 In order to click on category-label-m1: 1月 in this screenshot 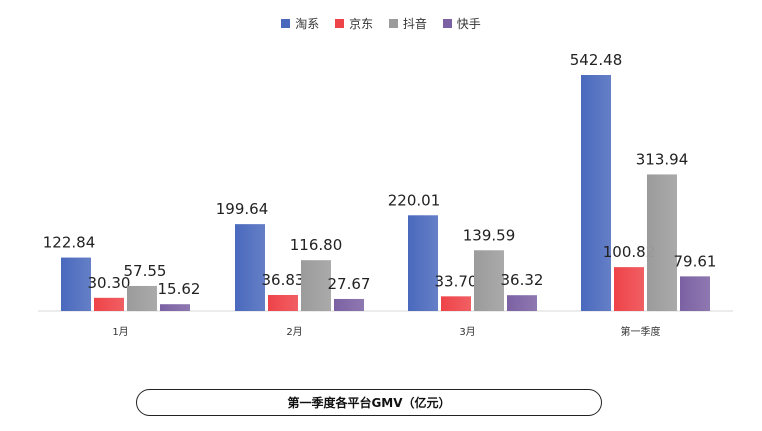, I will do `click(120, 332)`.